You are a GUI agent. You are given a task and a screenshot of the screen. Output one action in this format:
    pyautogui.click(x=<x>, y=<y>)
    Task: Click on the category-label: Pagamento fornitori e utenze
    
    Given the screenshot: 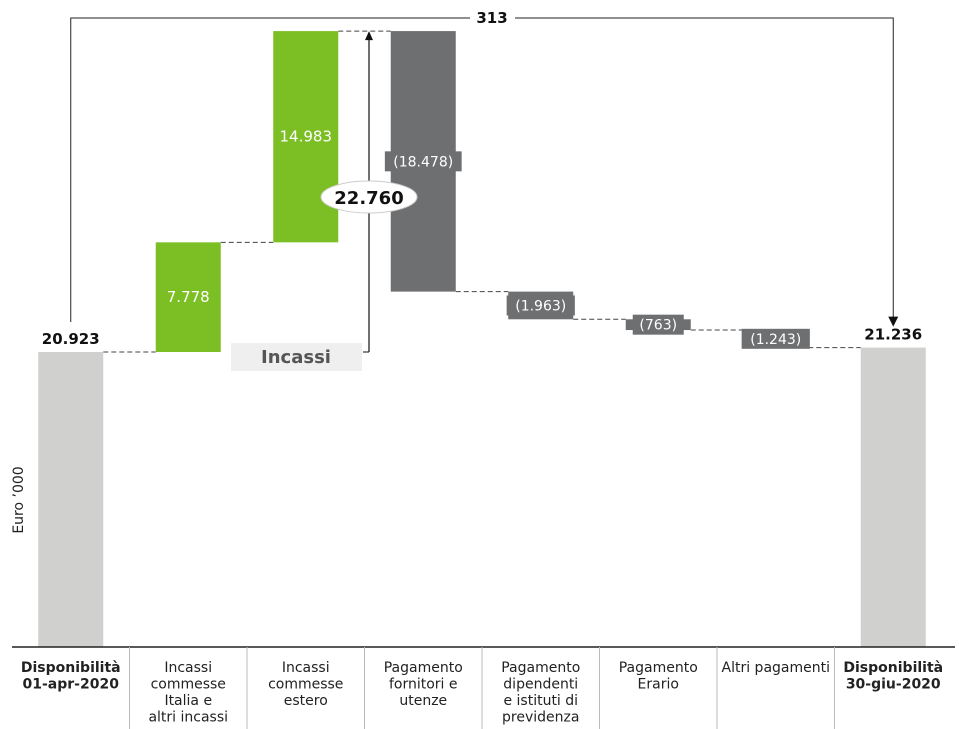 What is the action you would take?
    pyautogui.click(x=423, y=684)
    